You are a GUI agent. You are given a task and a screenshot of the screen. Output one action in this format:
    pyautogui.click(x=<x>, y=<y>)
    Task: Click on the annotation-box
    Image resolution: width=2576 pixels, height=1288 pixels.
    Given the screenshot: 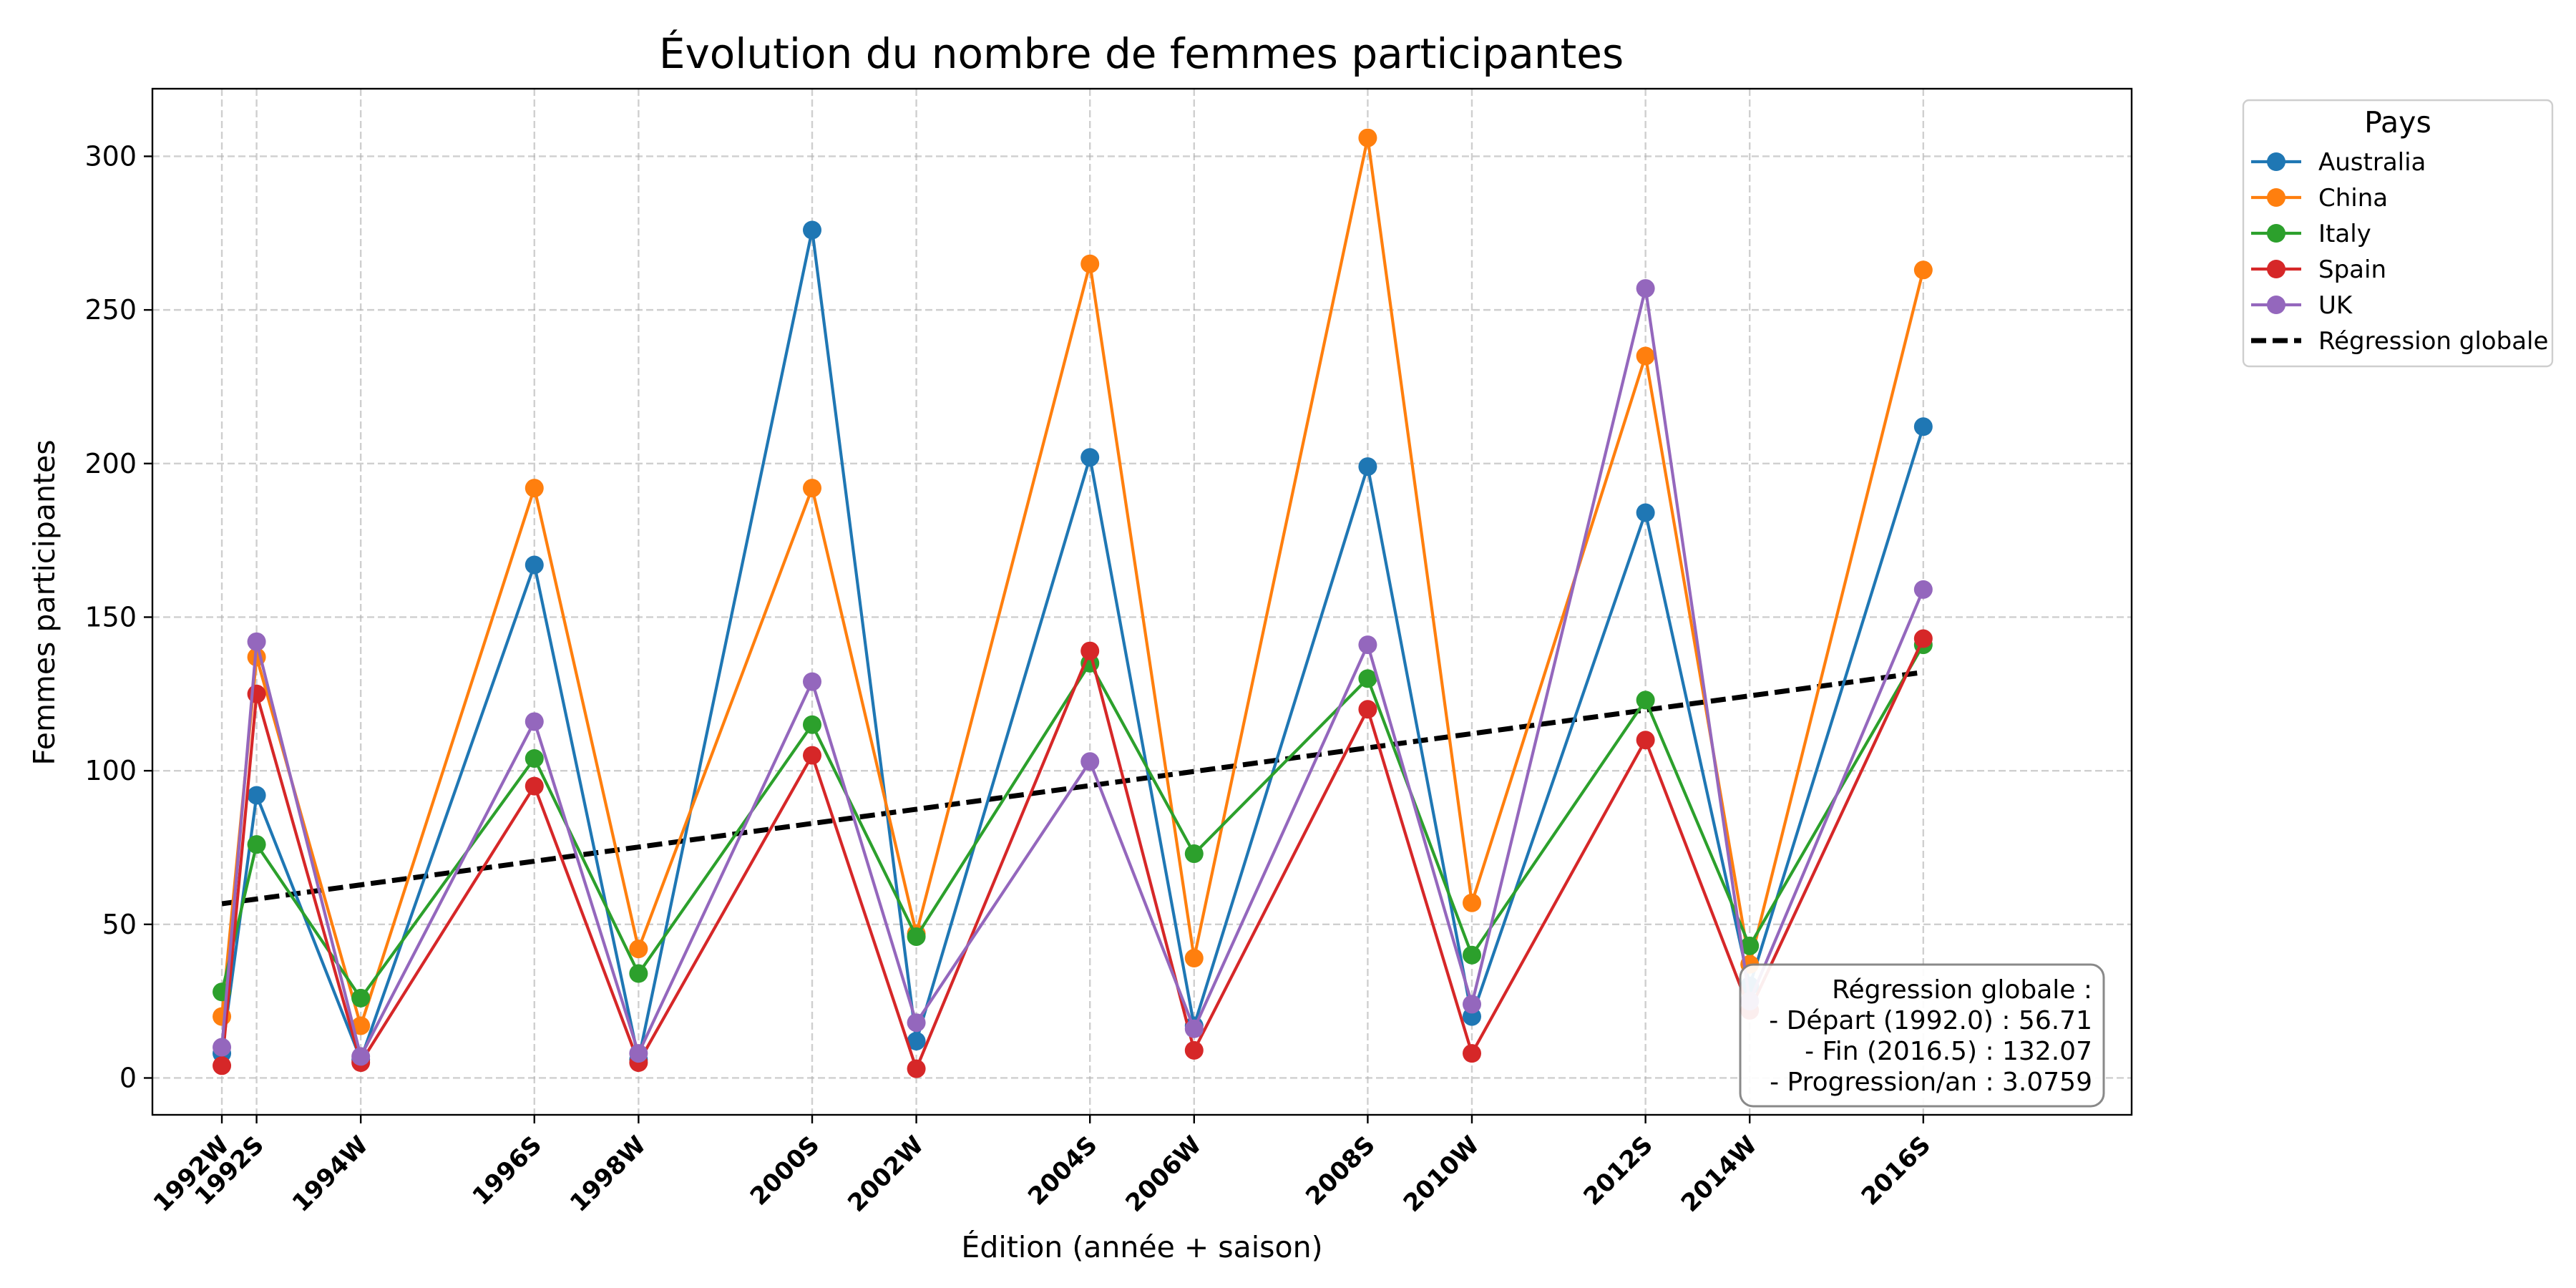 What is the action you would take?
    pyautogui.click(x=1922, y=1035)
    